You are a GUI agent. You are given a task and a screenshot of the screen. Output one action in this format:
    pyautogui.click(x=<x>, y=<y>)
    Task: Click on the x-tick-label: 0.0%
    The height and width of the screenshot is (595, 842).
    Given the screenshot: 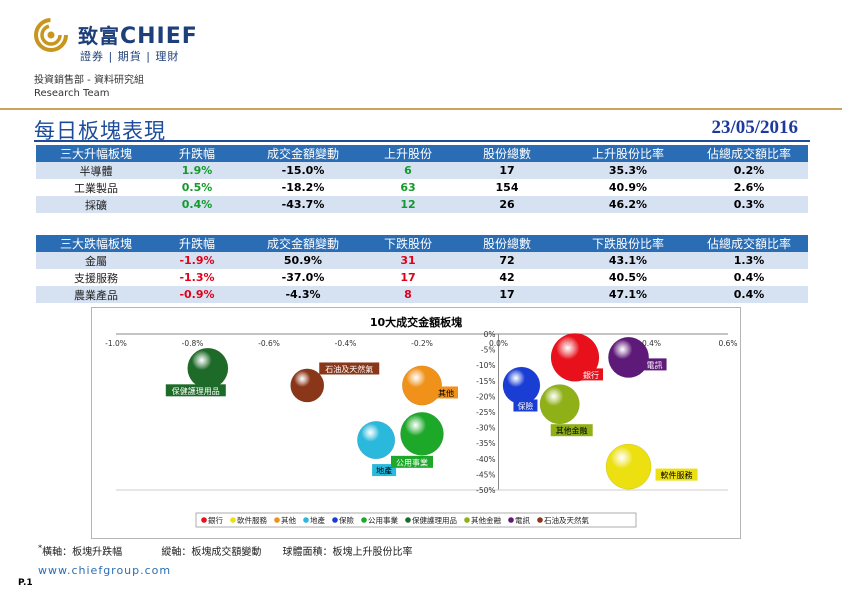 What is the action you would take?
    pyautogui.click(x=498, y=343)
    